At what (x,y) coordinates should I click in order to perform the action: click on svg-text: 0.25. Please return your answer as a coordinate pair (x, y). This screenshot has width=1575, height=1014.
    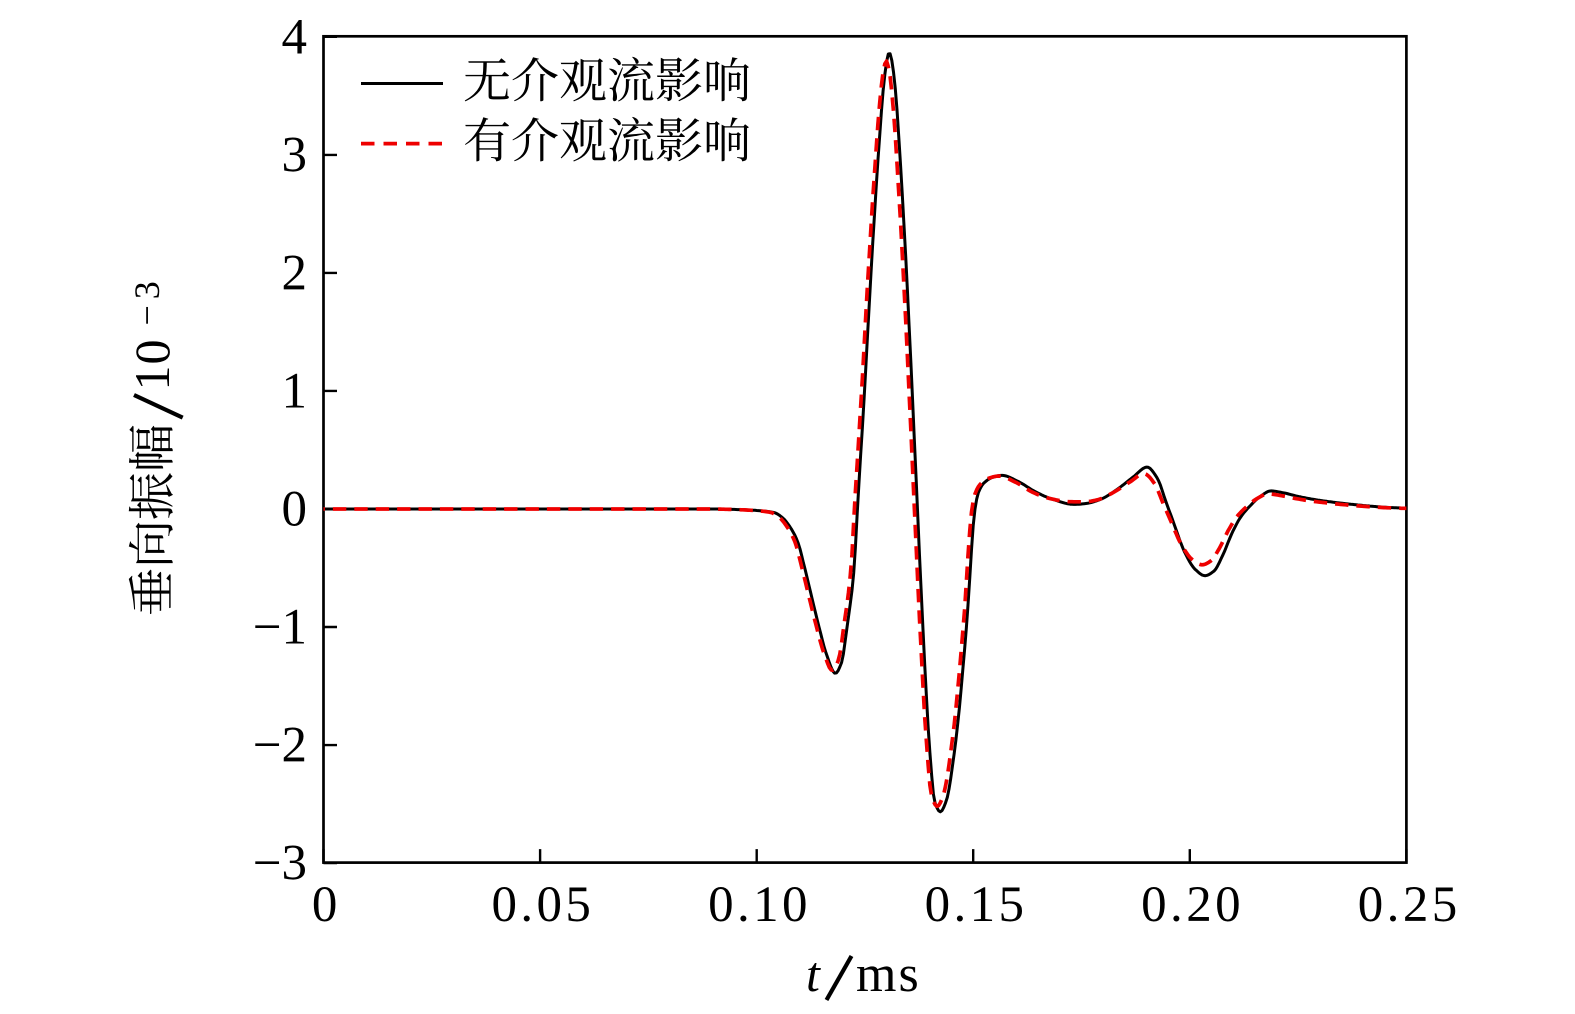
    Looking at the image, I should click on (1409, 905).